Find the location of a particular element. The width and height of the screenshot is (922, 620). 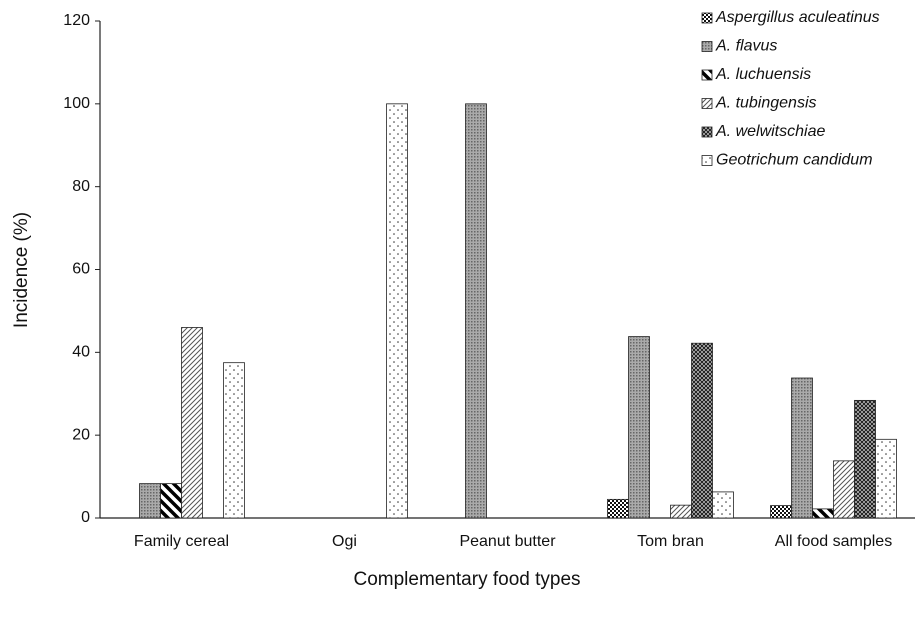

legend-label: A. welwitschiae is located at coordinates (770, 131).